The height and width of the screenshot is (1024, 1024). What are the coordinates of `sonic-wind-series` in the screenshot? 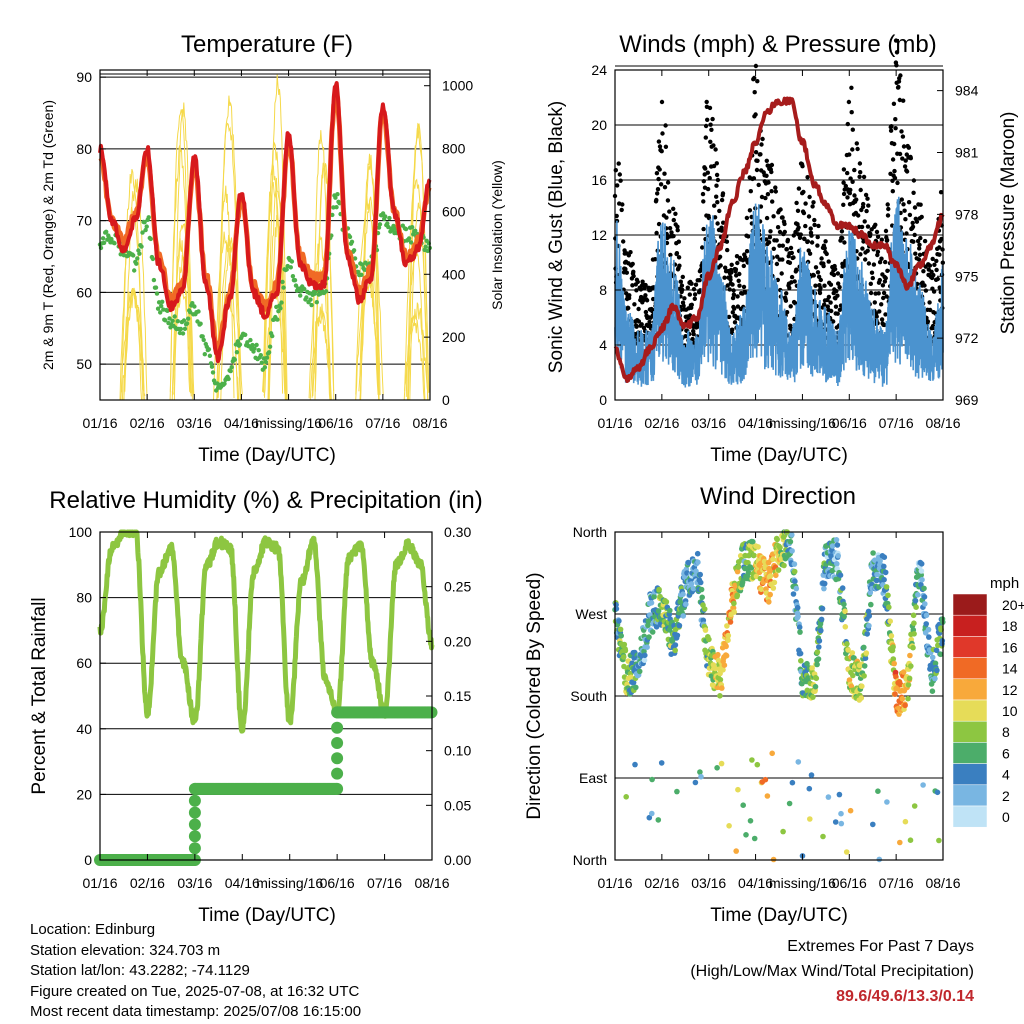 It's located at (779, 292).